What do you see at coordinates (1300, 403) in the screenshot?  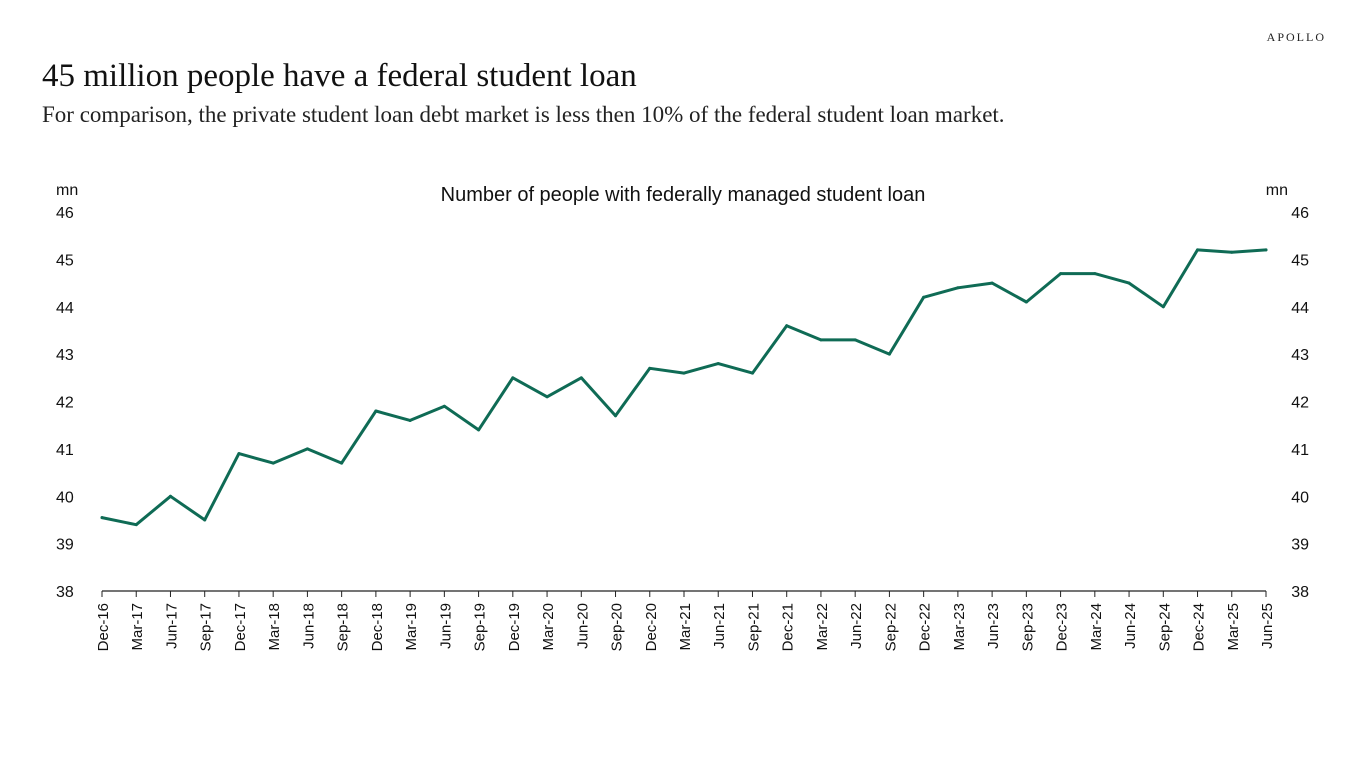 I see `y-tick-label-right: 42` at bounding box center [1300, 403].